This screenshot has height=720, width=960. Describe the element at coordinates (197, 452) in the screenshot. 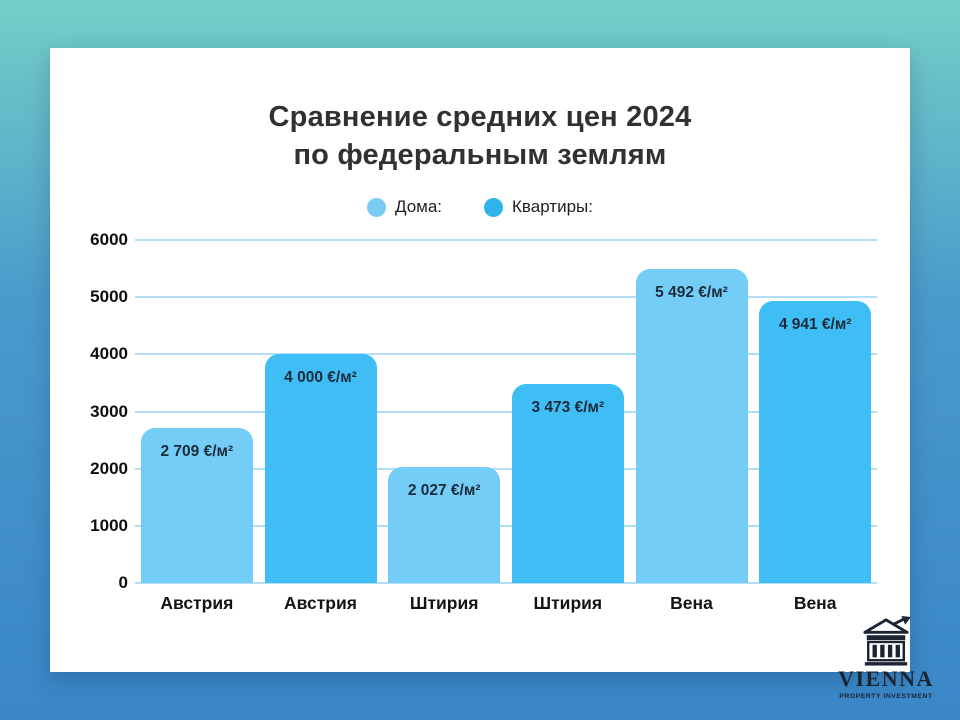

I see `bar-value-label: 2 709 €/м²` at that location.